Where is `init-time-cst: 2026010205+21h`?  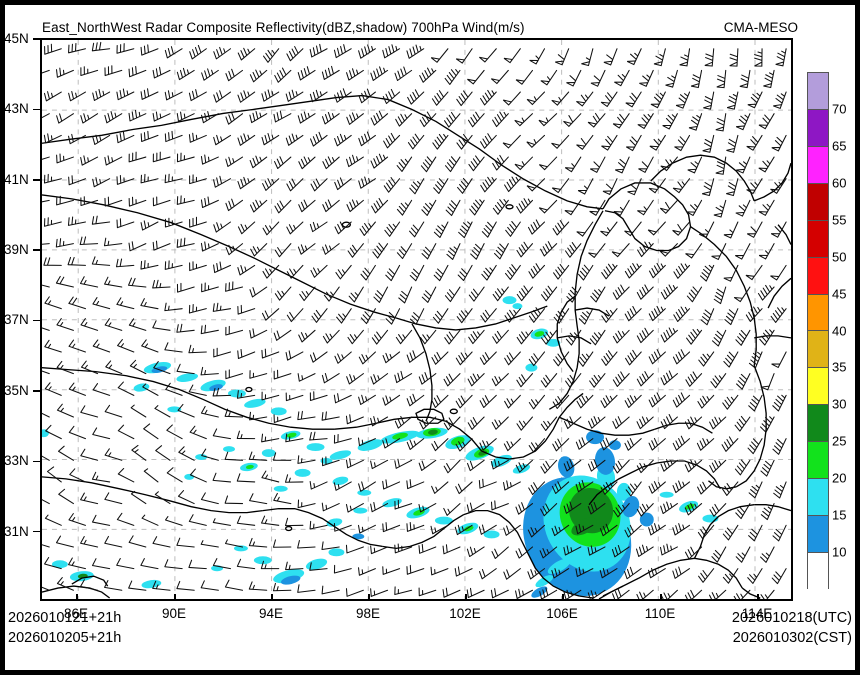
init-time-cst: 2026010205+21h is located at coordinates (65, 638).